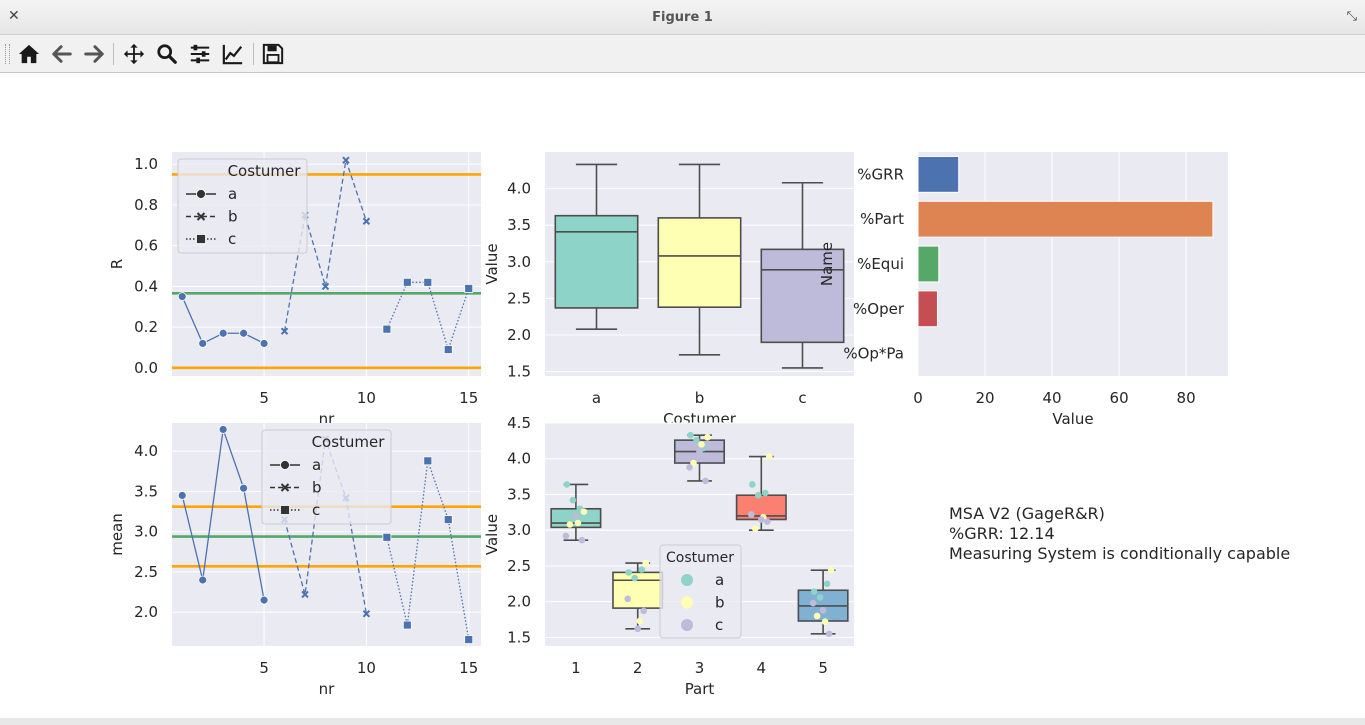 This screenshot has width=1365, height=725. What do you see at coordinates (700, 591) in the screenshot?
I see `legend: Costumer abc` at bounding box center [700, 591].